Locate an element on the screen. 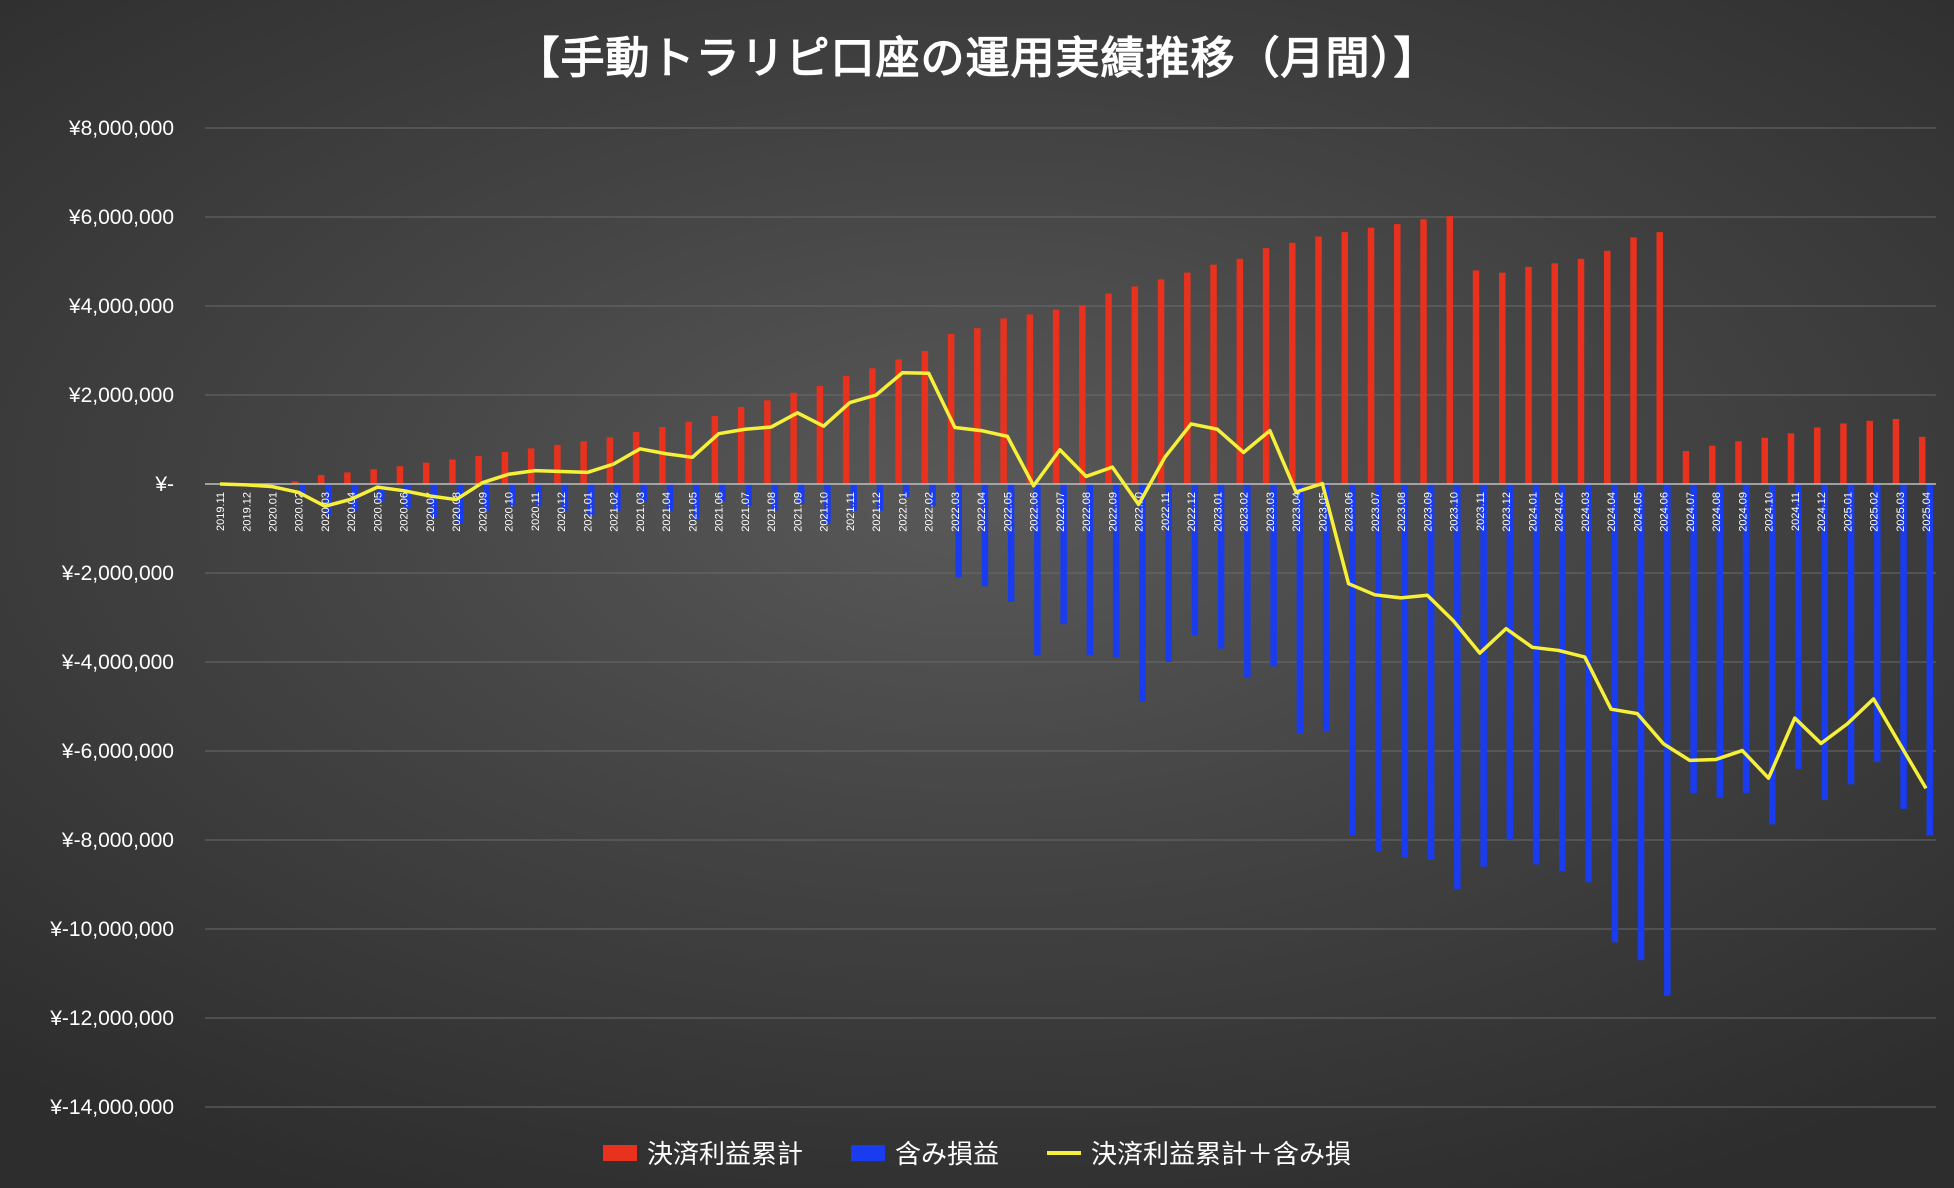 The height and width of the screenshot is (1188, 1954). x-tick-label: 2022.03 is located at coordinates (956, 512).